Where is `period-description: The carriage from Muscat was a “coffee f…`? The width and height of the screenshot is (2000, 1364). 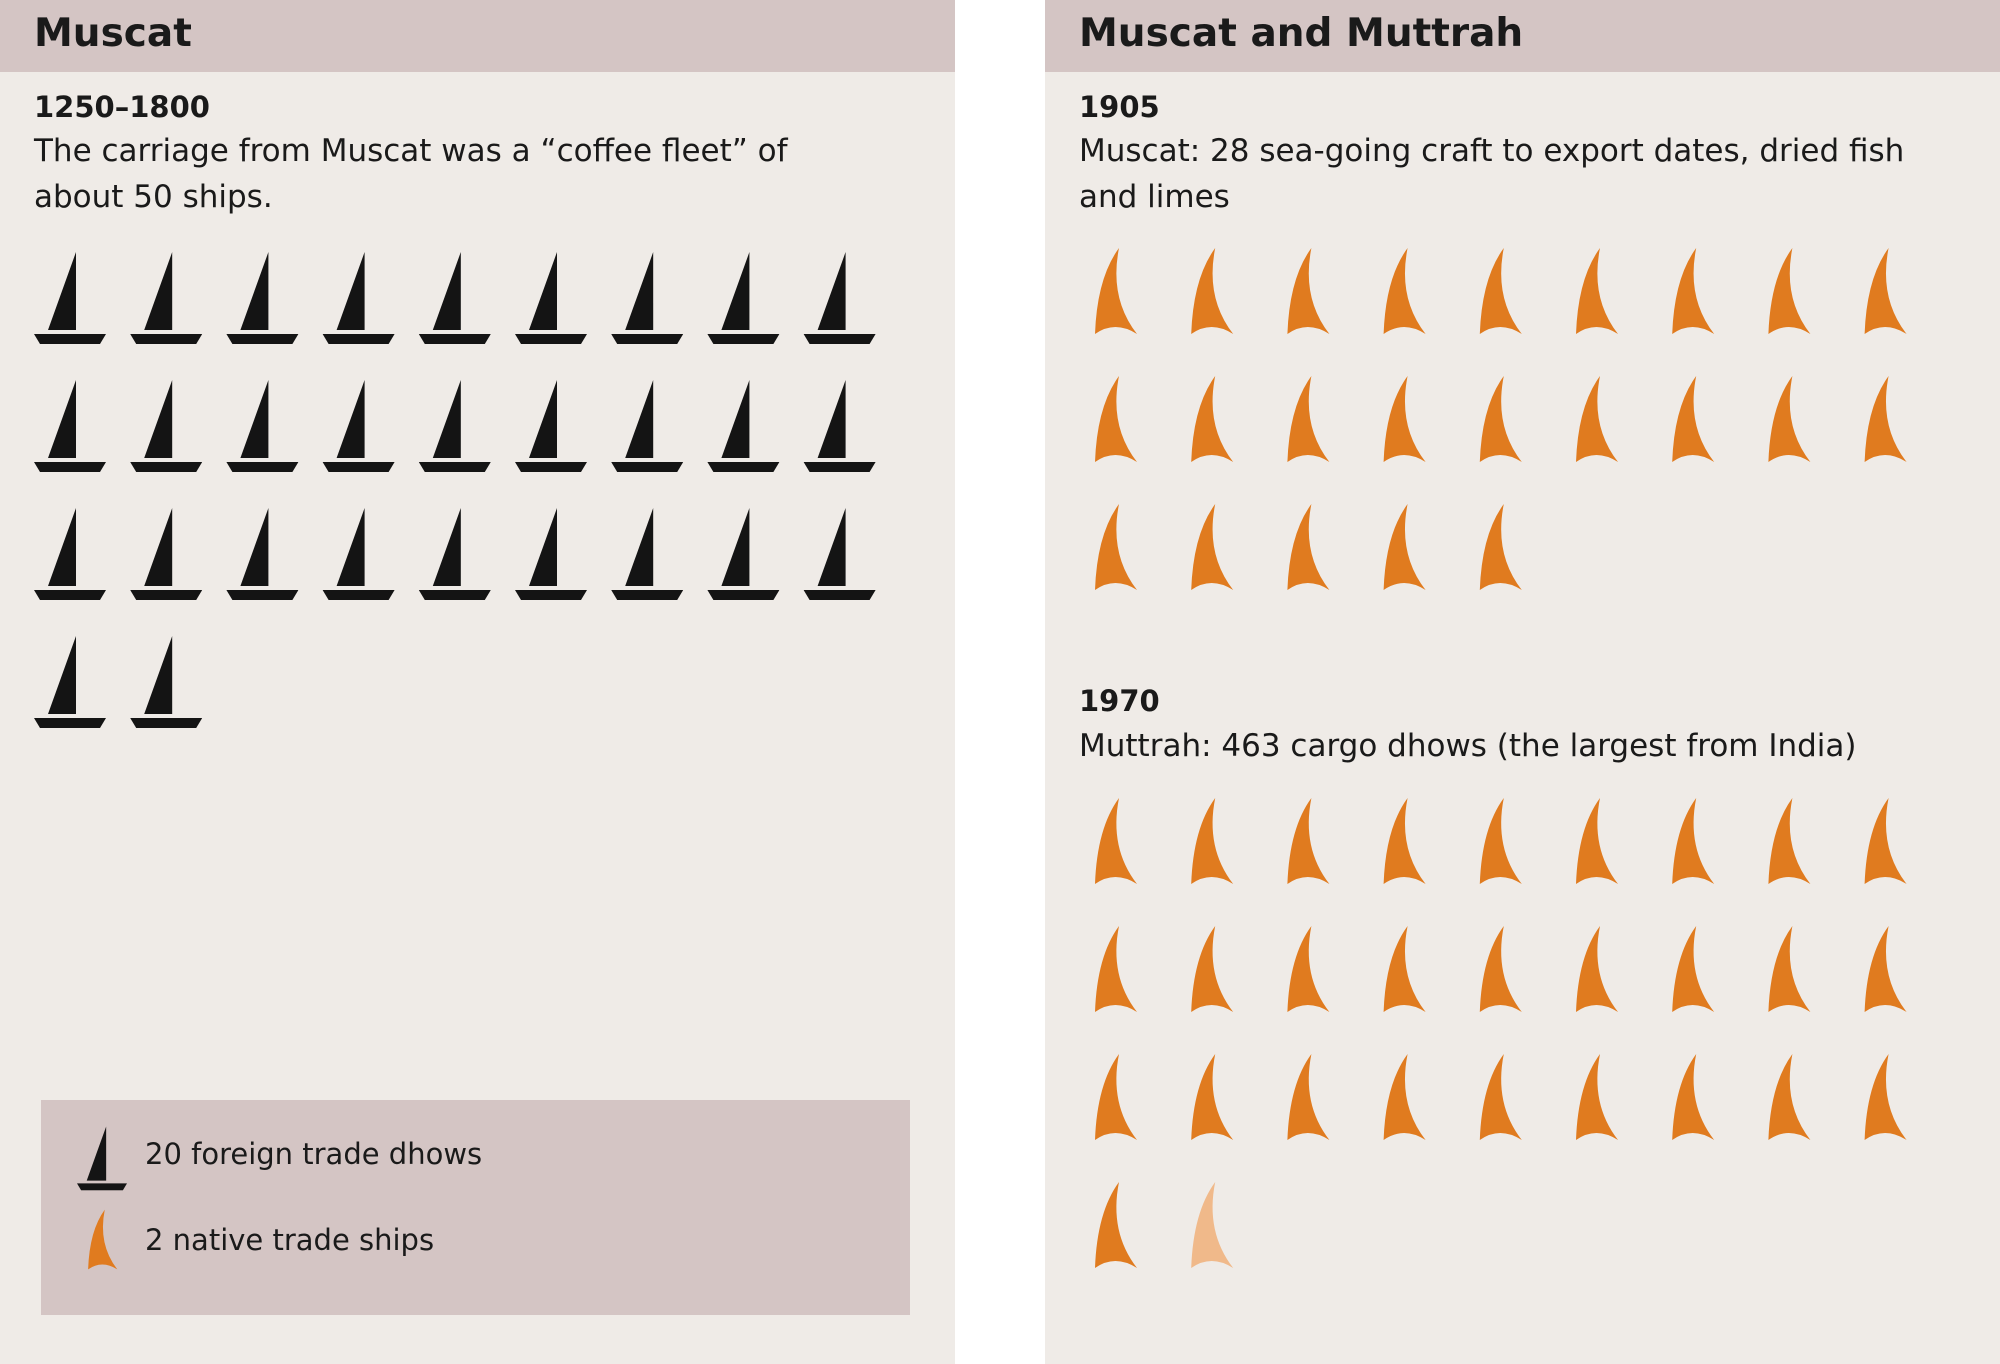 period-description: The carriage from Muscat was a “coffee f… is located at coordinates (411, 174).